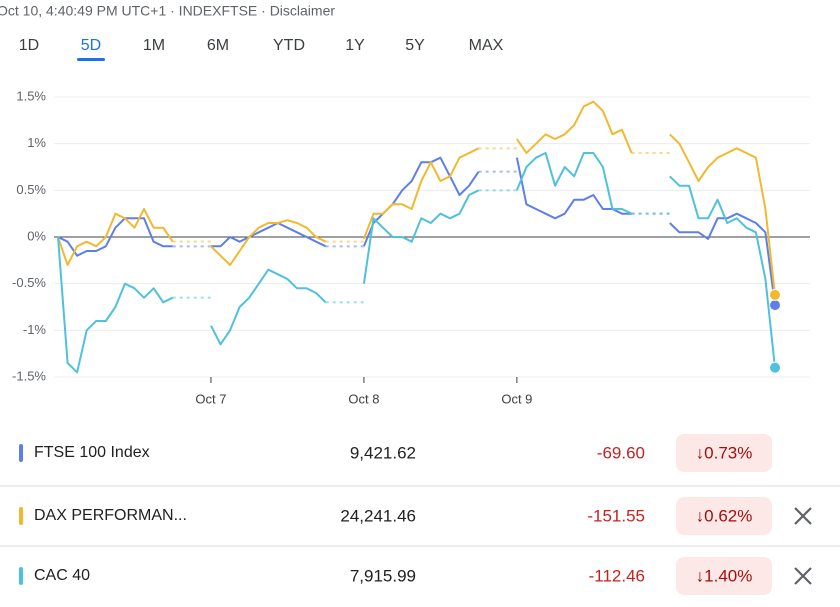 The height and width of the screenshot is (607, 840). I want to click on change: -112.46, so click(617, 575).